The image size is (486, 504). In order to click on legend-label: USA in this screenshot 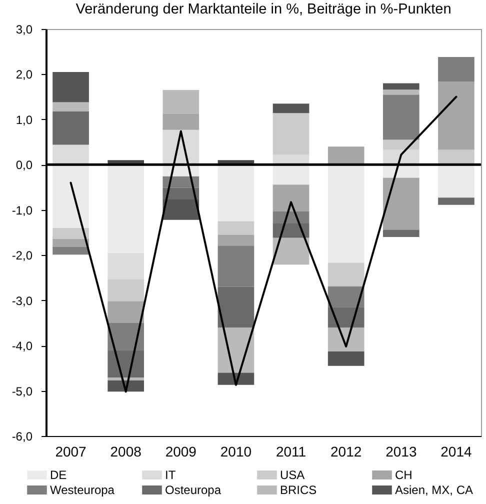, I will do `click(292, 475)`.